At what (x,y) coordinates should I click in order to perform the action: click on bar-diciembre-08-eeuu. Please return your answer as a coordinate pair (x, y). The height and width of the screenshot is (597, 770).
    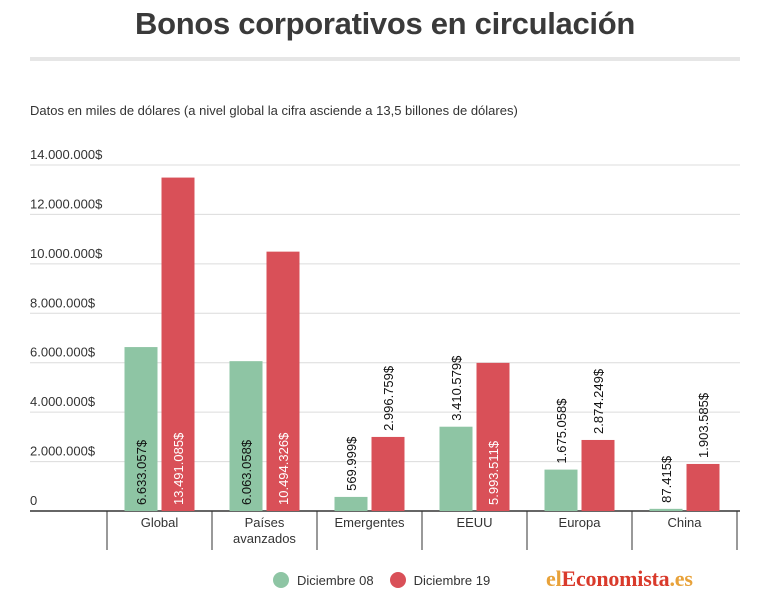
    Looking at the image, I should click on (456, 468).